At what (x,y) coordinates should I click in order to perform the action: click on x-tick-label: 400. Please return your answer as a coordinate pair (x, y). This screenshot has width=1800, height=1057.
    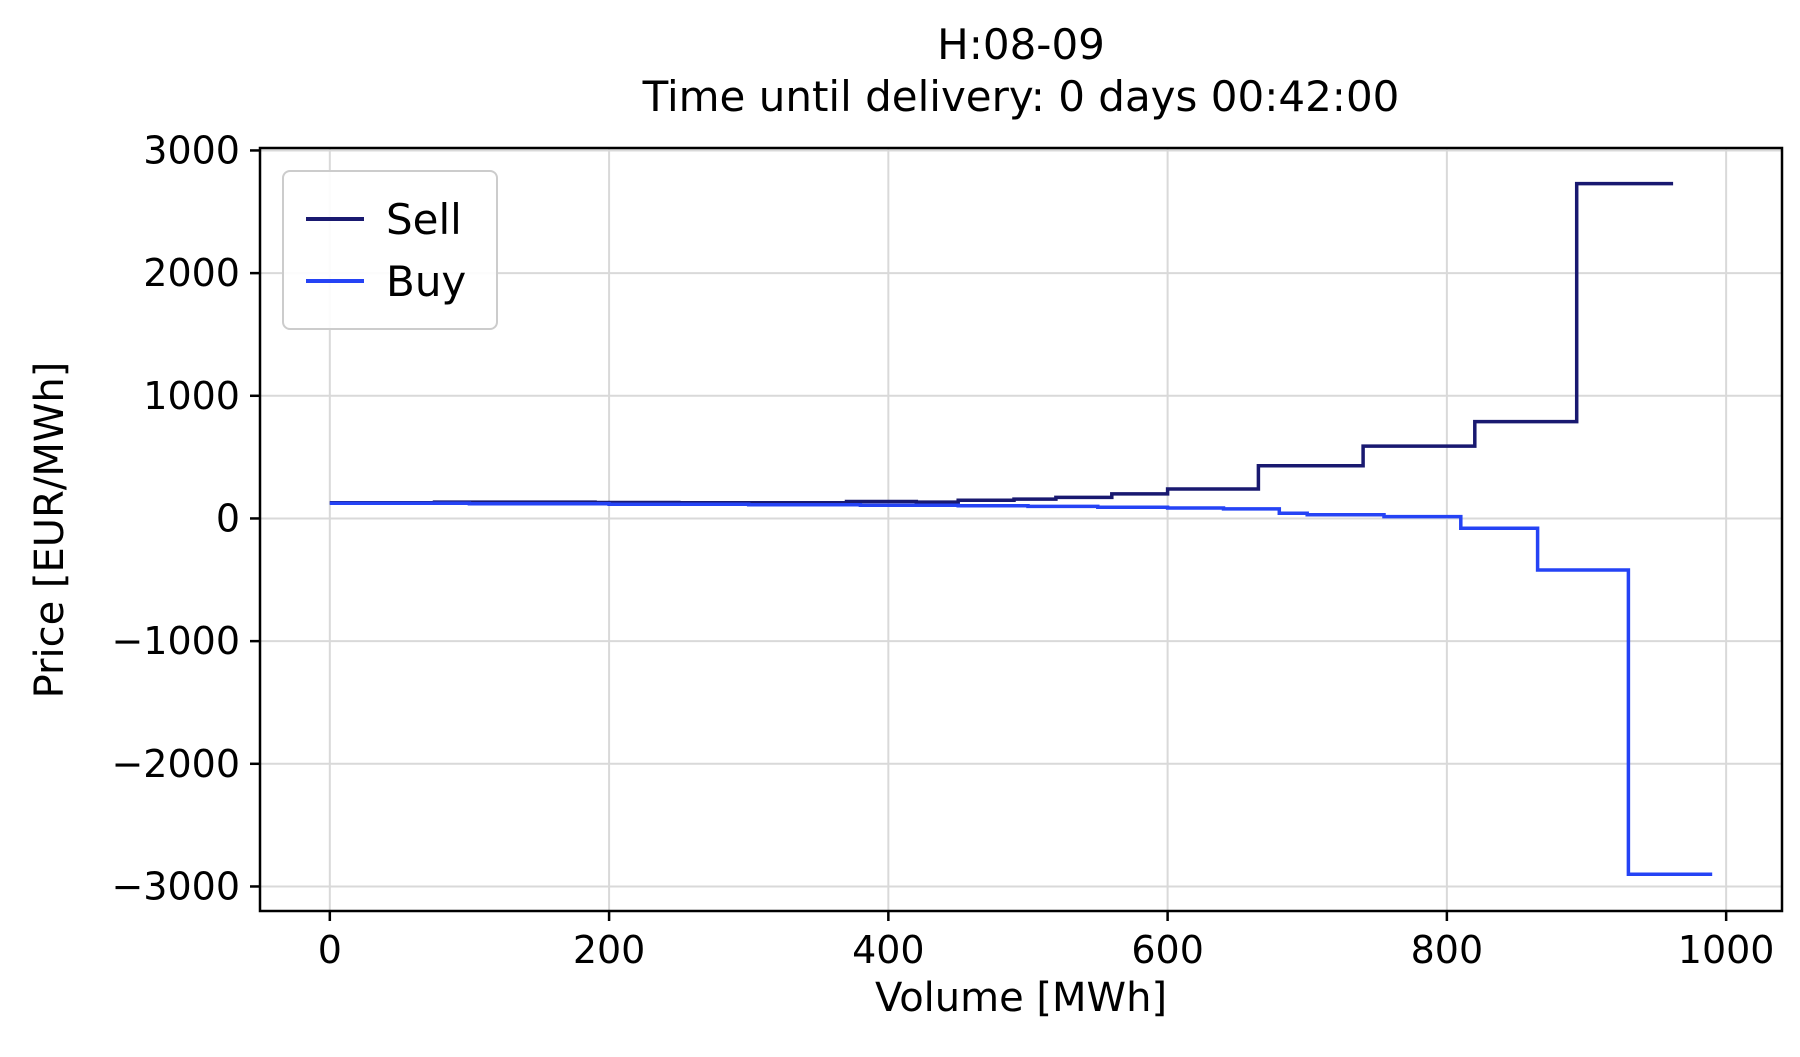
    Looking at the image, I should click on (888, 950).